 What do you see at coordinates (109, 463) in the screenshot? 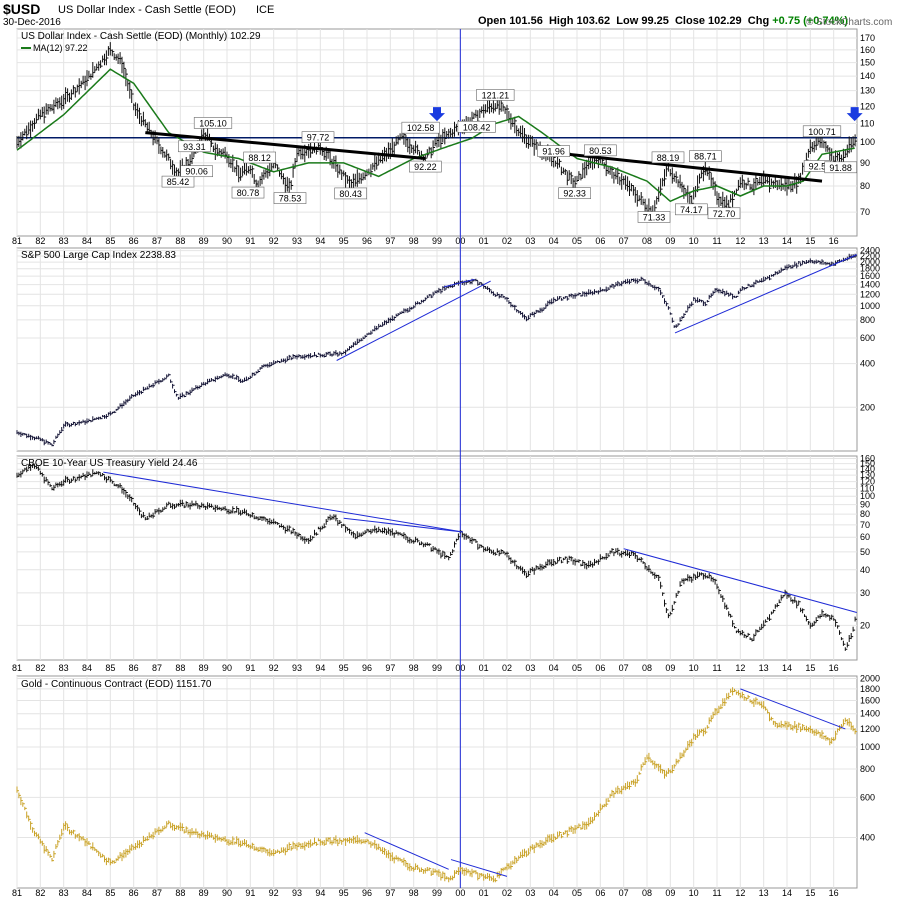
I see `tnx-panel-title: CBOE 10-Year US Treasury Yield 24.46` at bounding box center [109, 463].